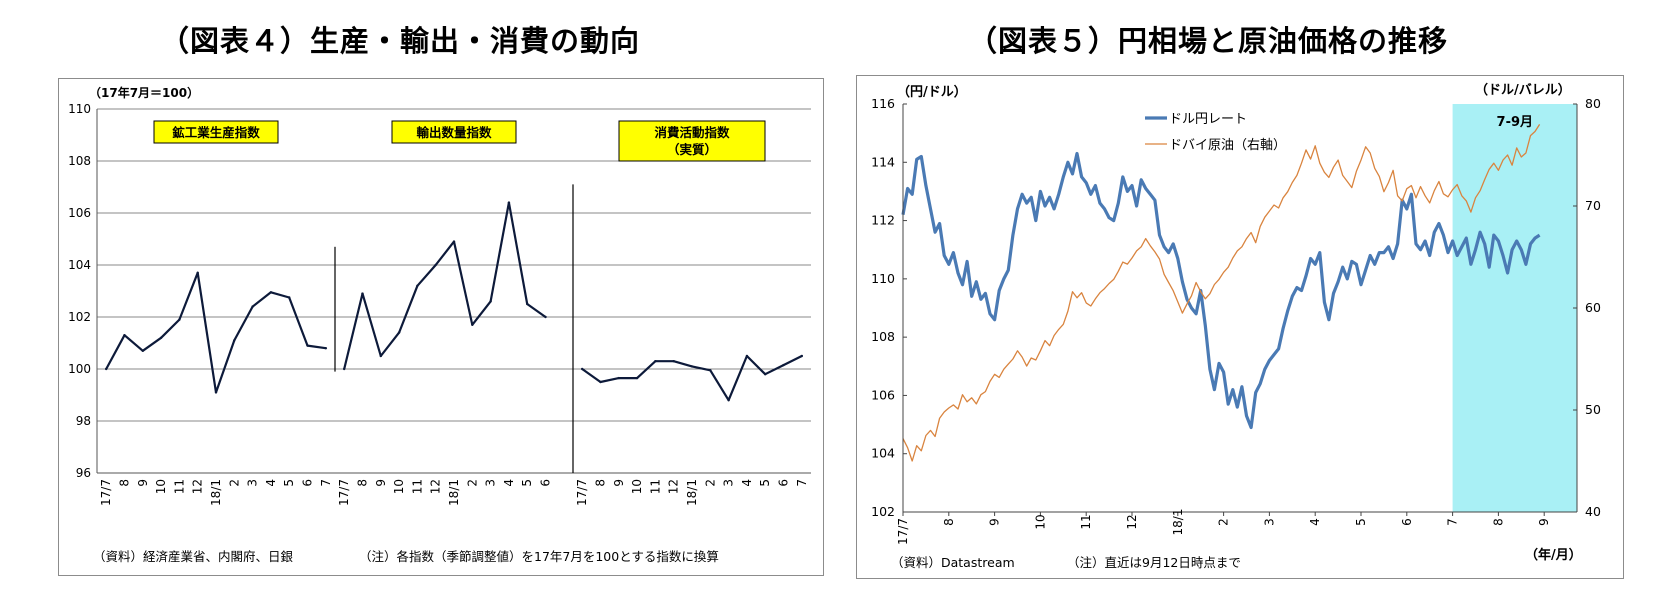 The height and width of the screenshot is (614, 1674). Describe the element at coordinates (600, 483) in the screenshot. I see `figure4-x-tick-label: 8` at that location.